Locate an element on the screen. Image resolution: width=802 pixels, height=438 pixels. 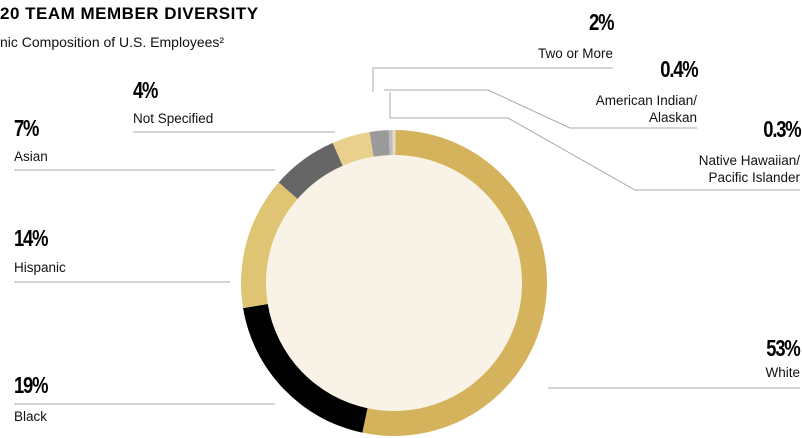
category-label: Two or More is located at coordinates (575, 53).